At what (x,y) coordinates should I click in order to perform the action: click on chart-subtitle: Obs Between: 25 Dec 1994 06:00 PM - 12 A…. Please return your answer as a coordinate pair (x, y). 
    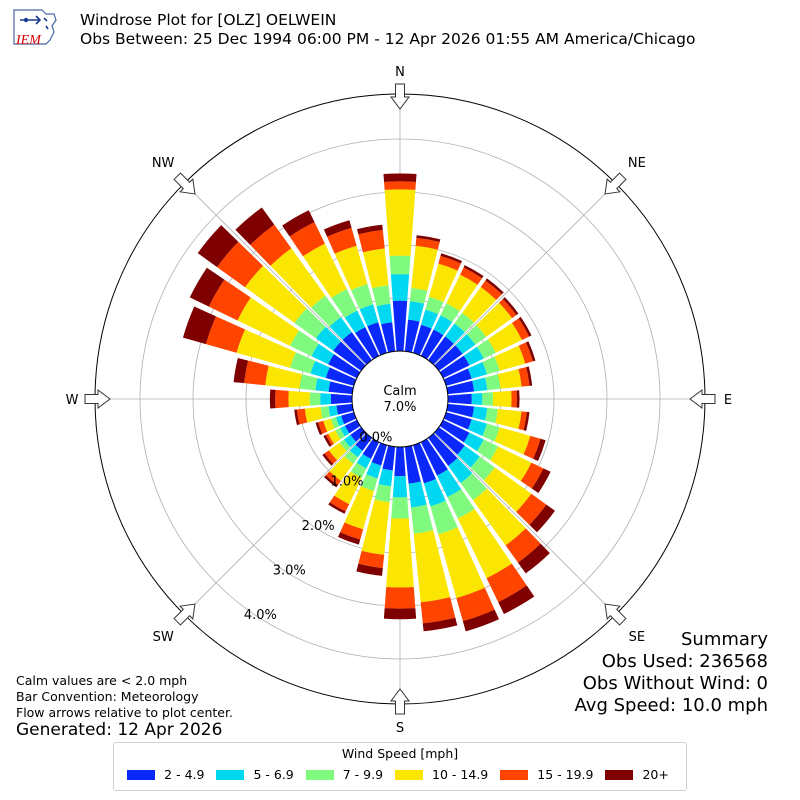
    Looking at the image, I should click on (388, 39).